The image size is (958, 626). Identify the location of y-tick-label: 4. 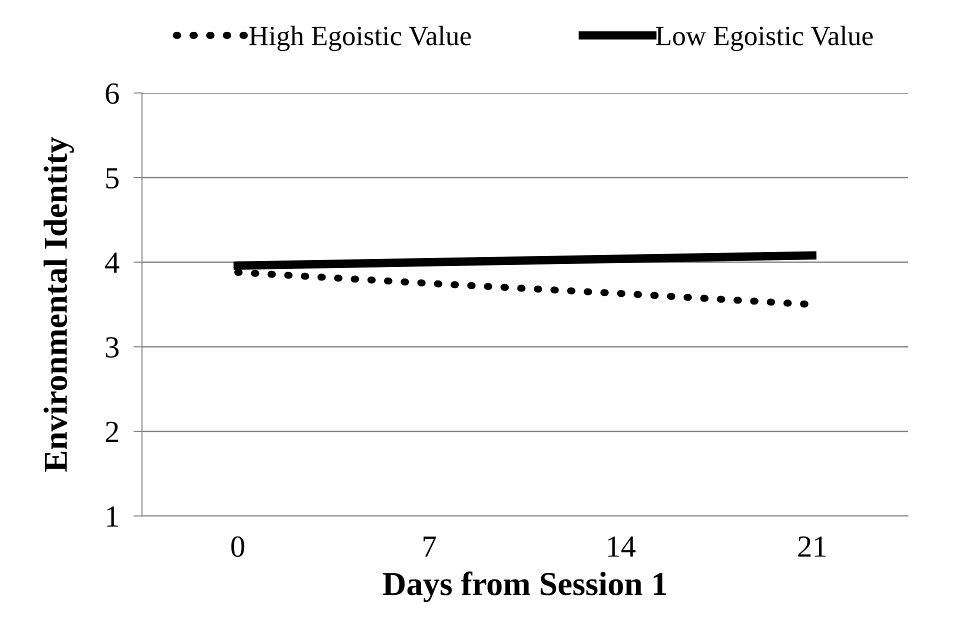
(112, 262).